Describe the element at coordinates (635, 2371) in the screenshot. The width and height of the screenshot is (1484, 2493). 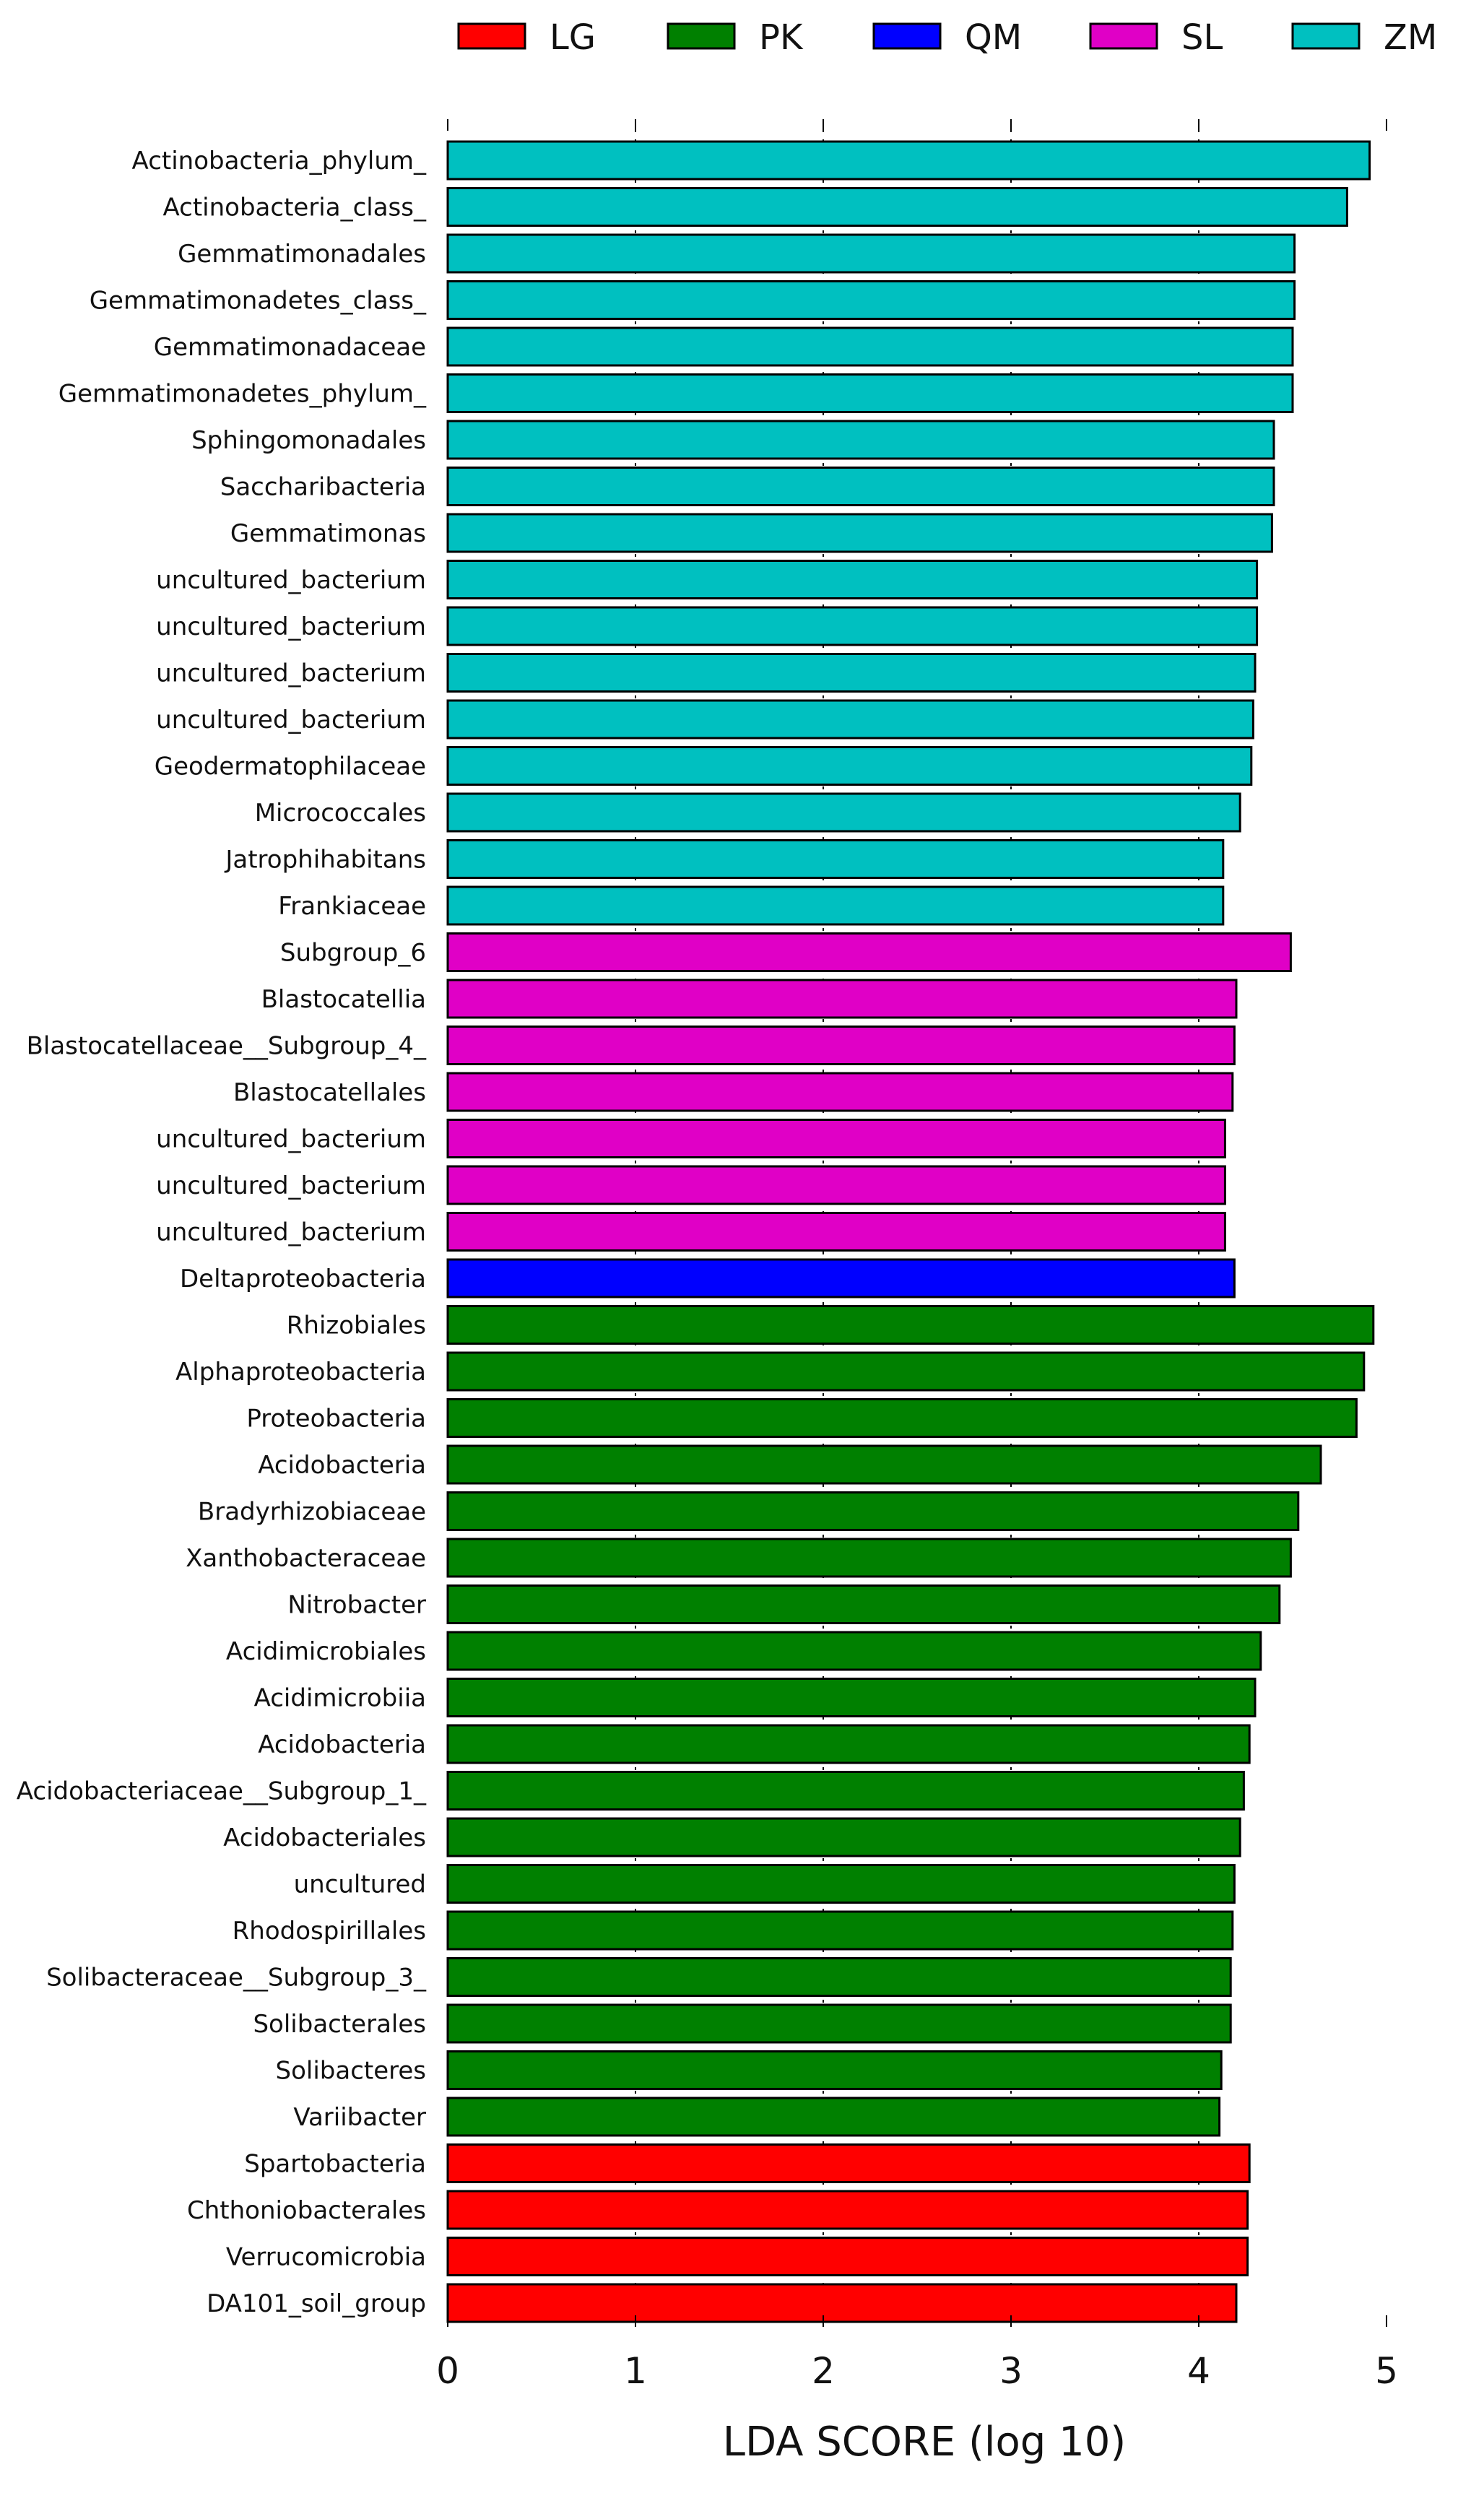
I see `x-tick-label-1: 1` at that location.